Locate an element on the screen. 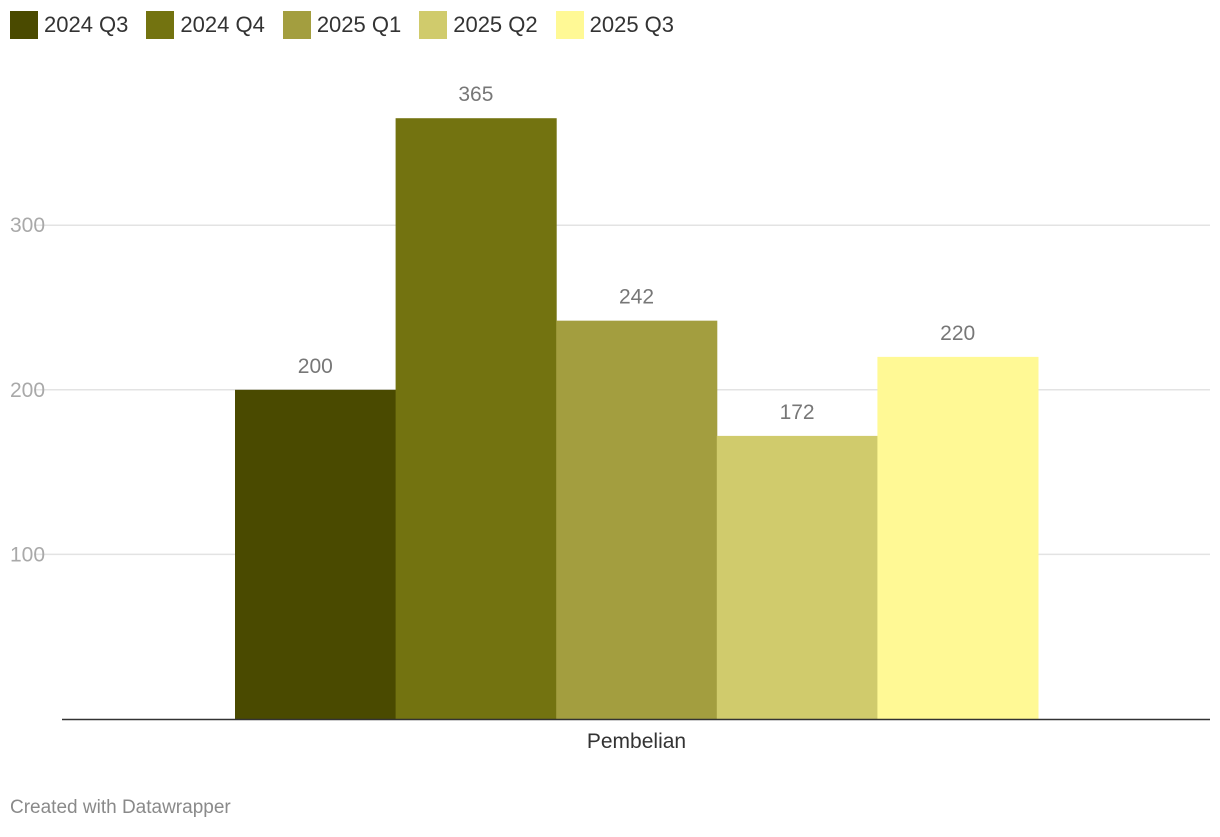 This screenshot has width=1220, height=837. legend-item: 2024 Q4 is located at coordinates (205, 25).